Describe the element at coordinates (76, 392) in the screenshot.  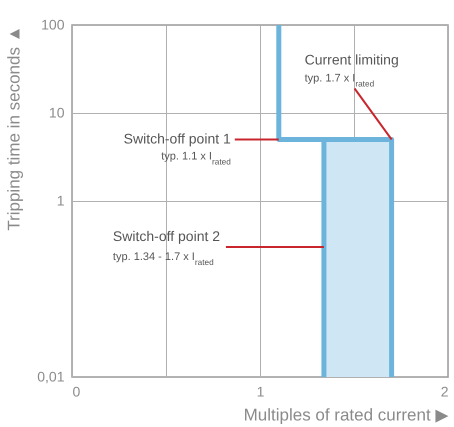
I see `x-tick-label: 0` at that location.